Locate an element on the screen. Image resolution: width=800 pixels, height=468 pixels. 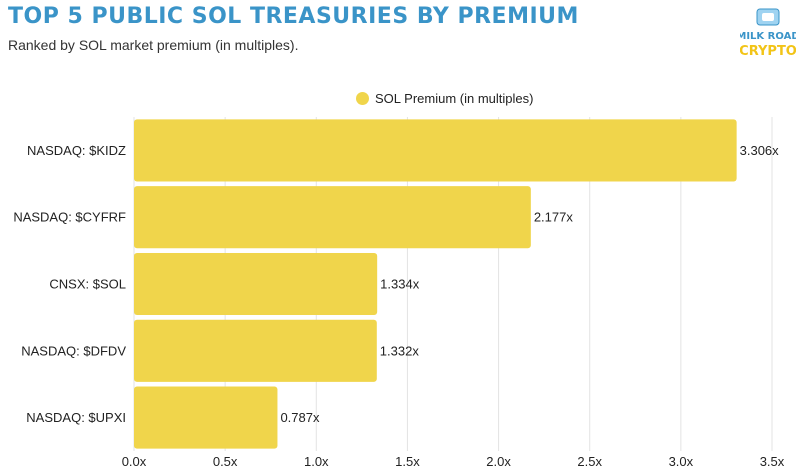
x-tick-label: 0.5x is located at coordinates (225, 461).